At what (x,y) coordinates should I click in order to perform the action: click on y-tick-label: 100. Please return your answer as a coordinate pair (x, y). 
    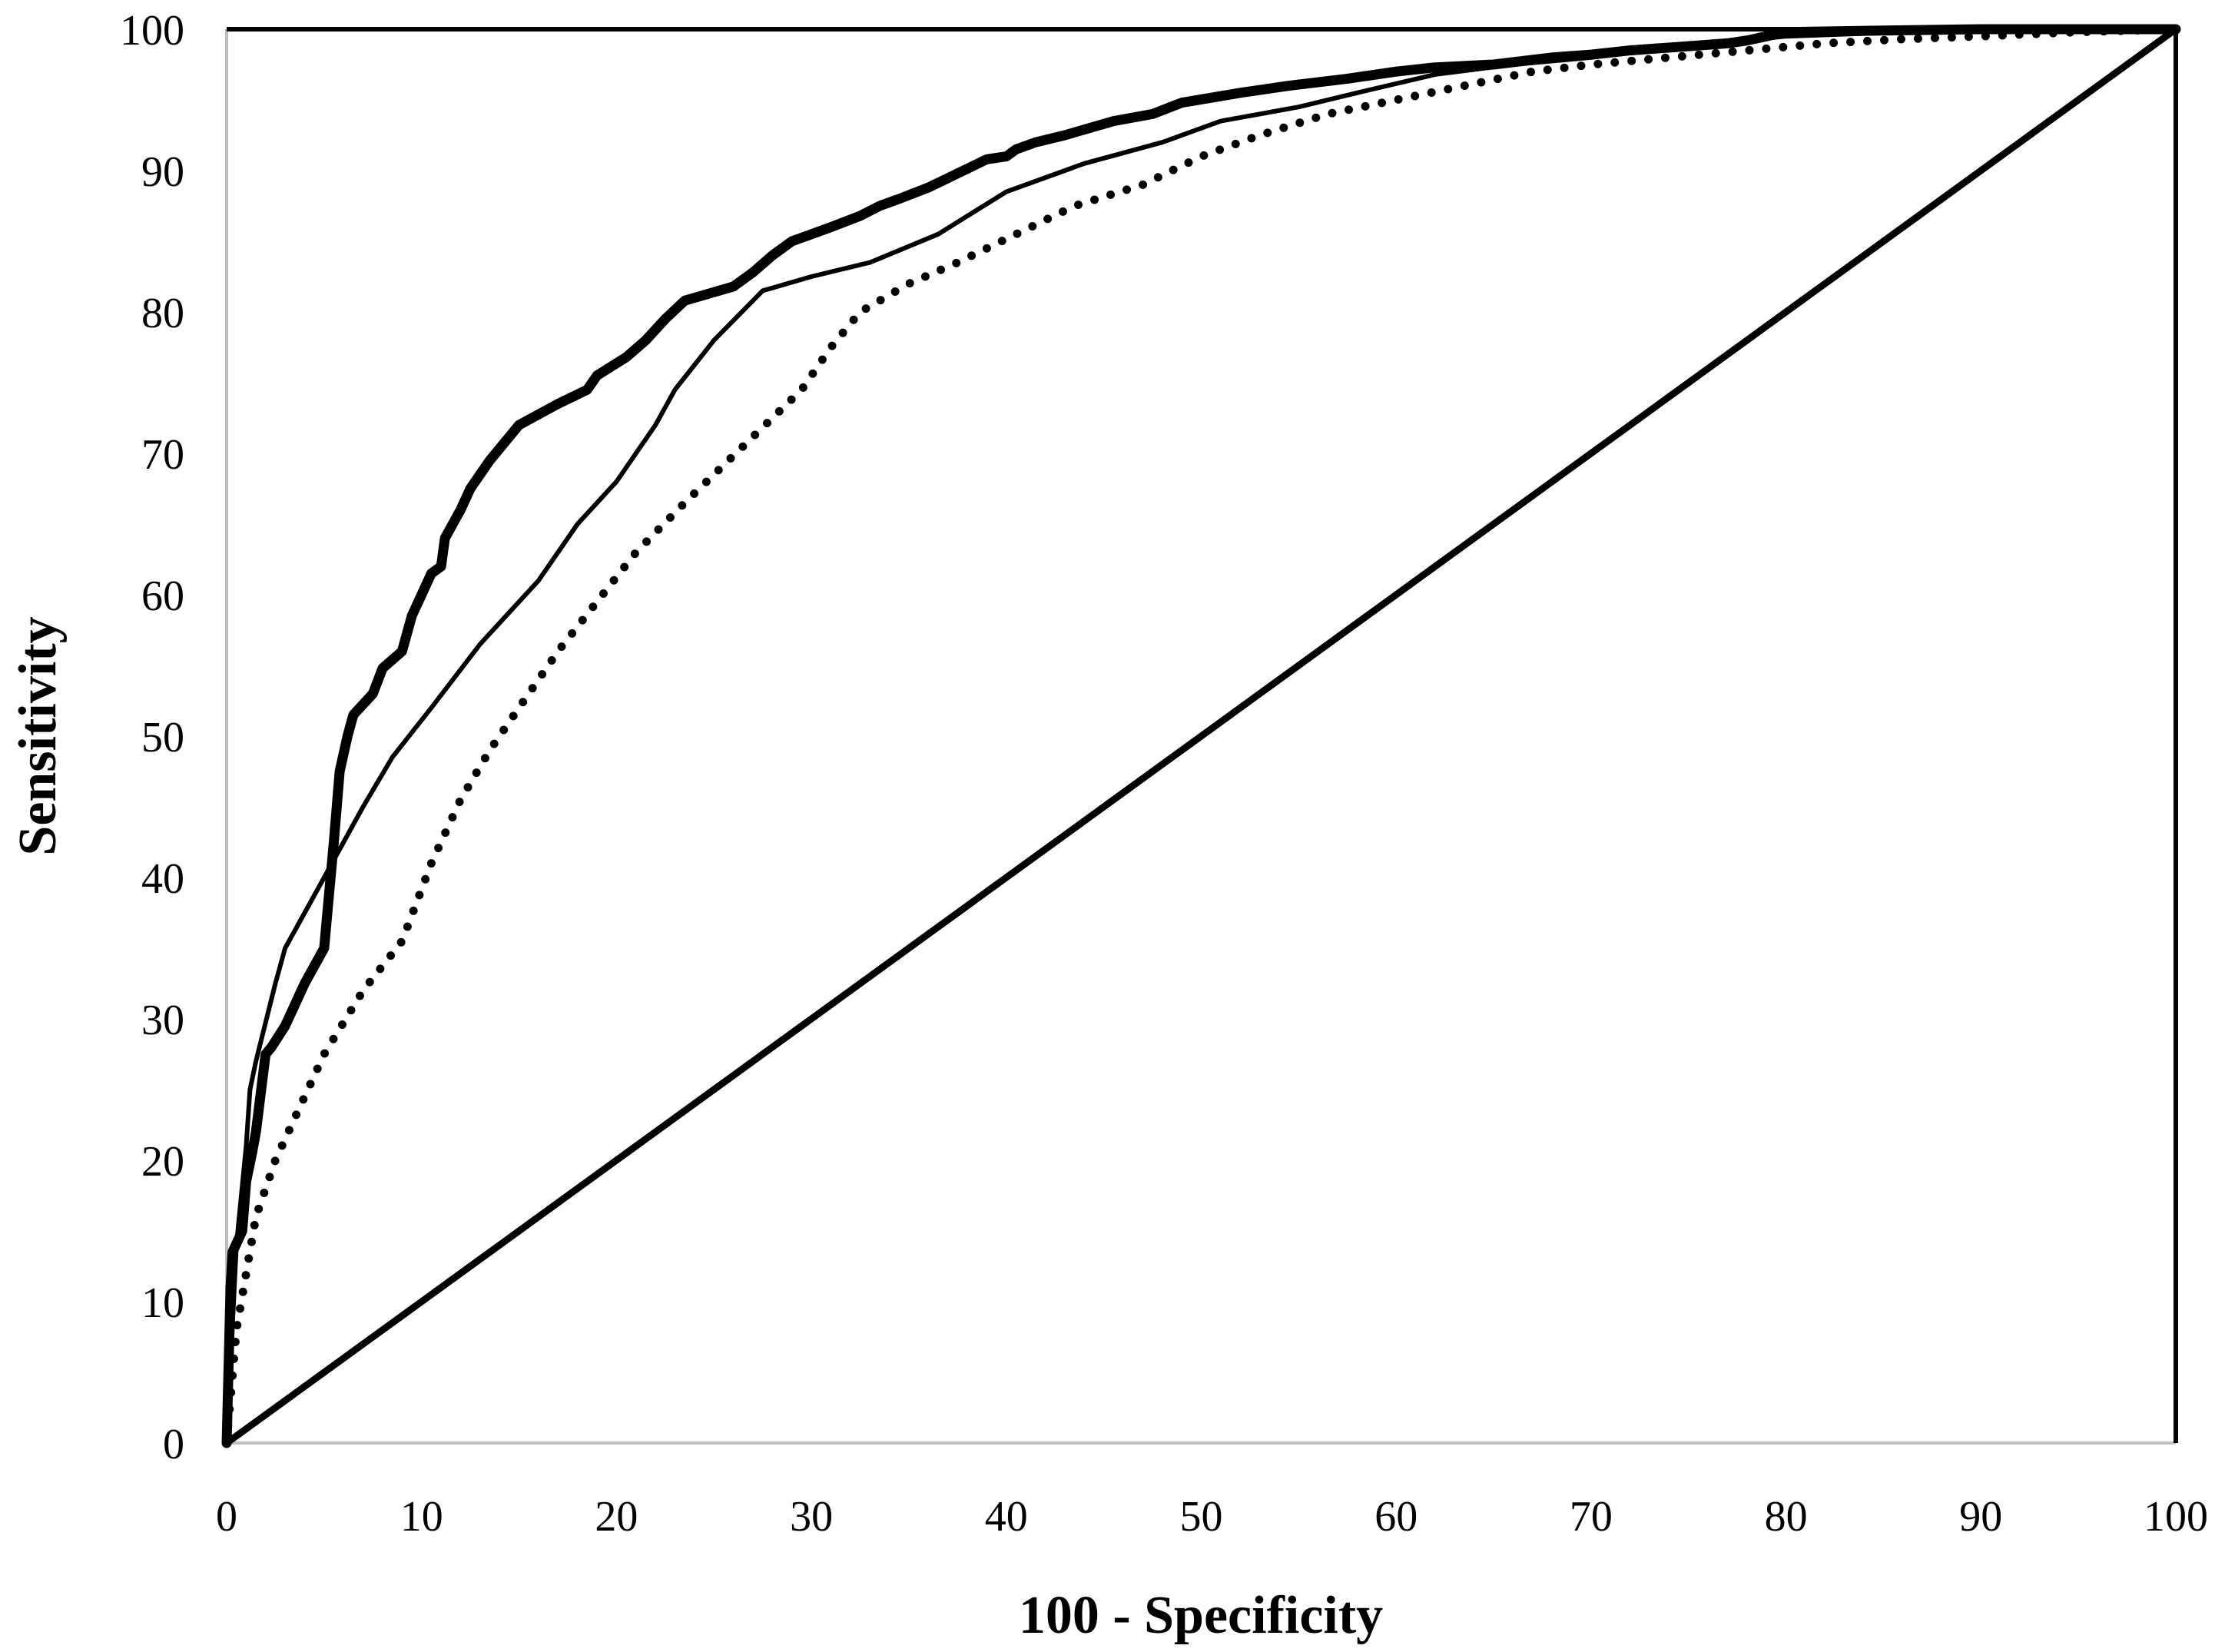
    Looking at the image, I should click on (152, 31).